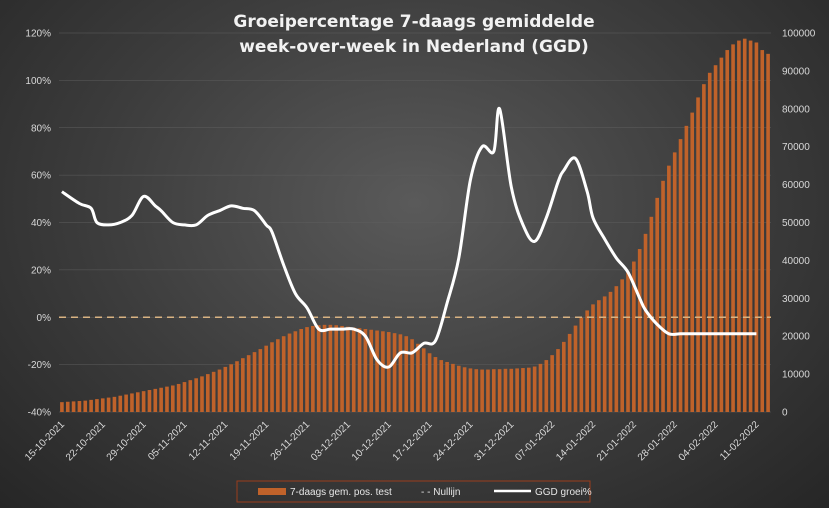 Image resolution: width=829 pixels, height=508 pixels. I want to click on y-axis-left: -40% -20% 0% 20% 40% 60% 80% 100% 120%, so click(38, 224).